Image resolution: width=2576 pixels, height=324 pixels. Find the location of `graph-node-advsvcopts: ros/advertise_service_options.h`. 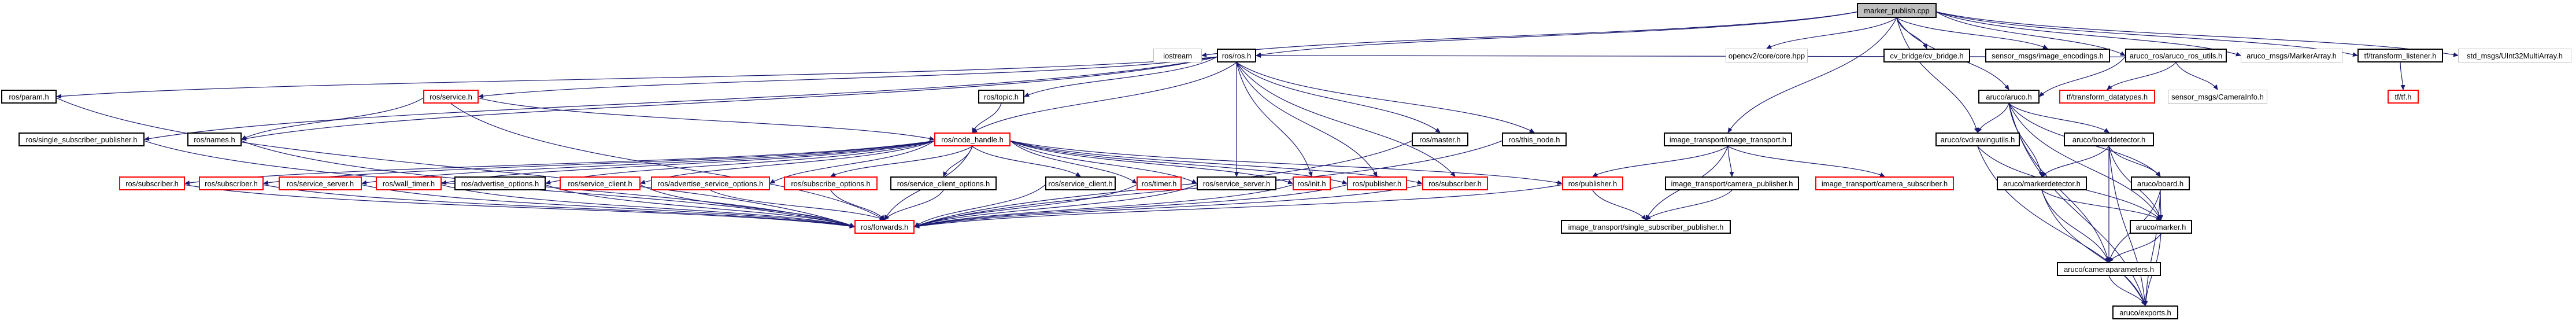

graph-node-advsvcopts: ros/advertise_service_options.h is located at coordinates (710, 183).